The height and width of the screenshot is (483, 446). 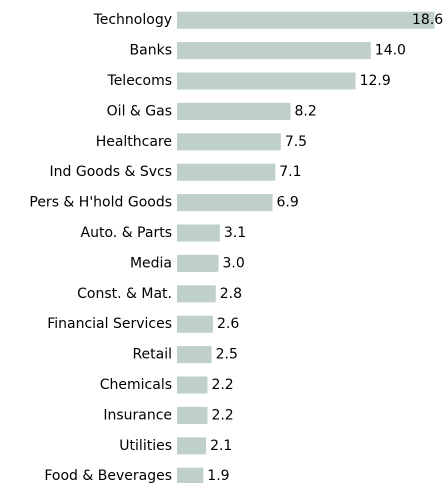 I want to click on category-label: Food & Beverages, so click(x=108, y=475).